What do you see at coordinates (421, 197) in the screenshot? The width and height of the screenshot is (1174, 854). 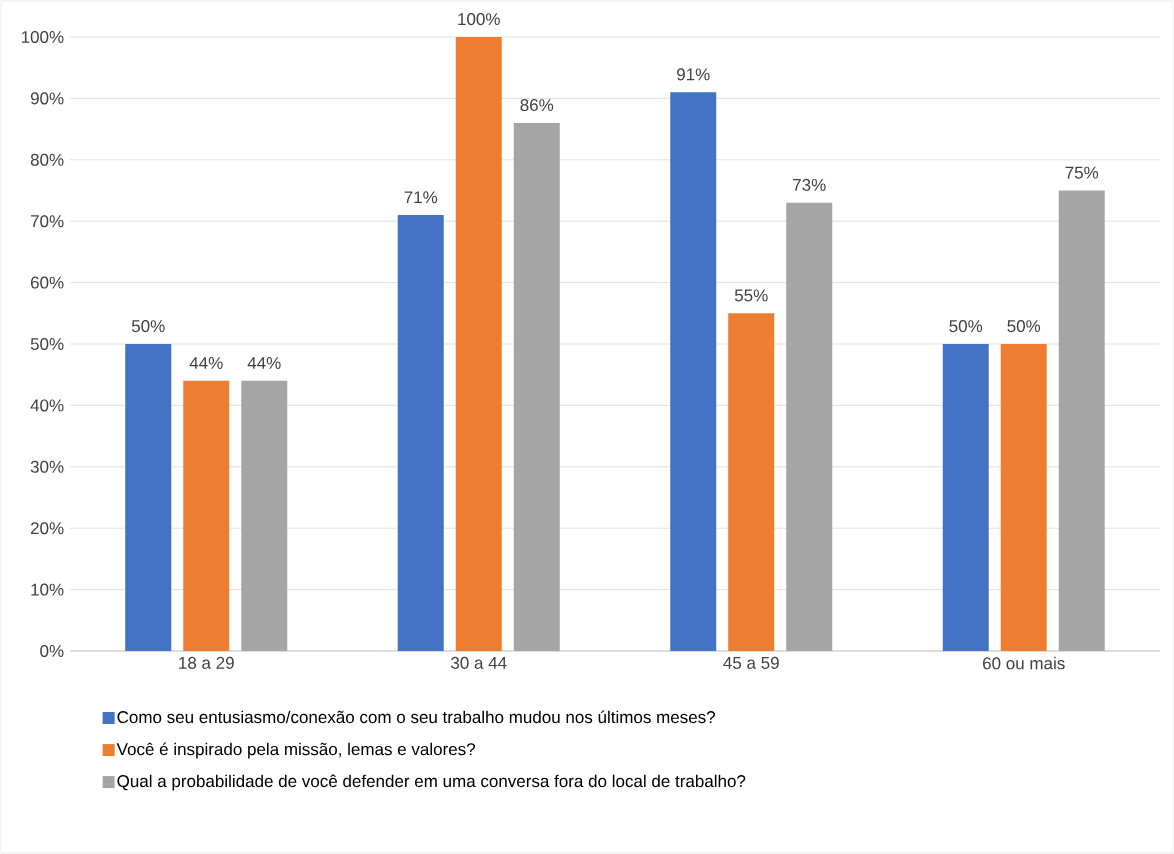 I see `data-label: 71%` at bounding box center [421, 197].